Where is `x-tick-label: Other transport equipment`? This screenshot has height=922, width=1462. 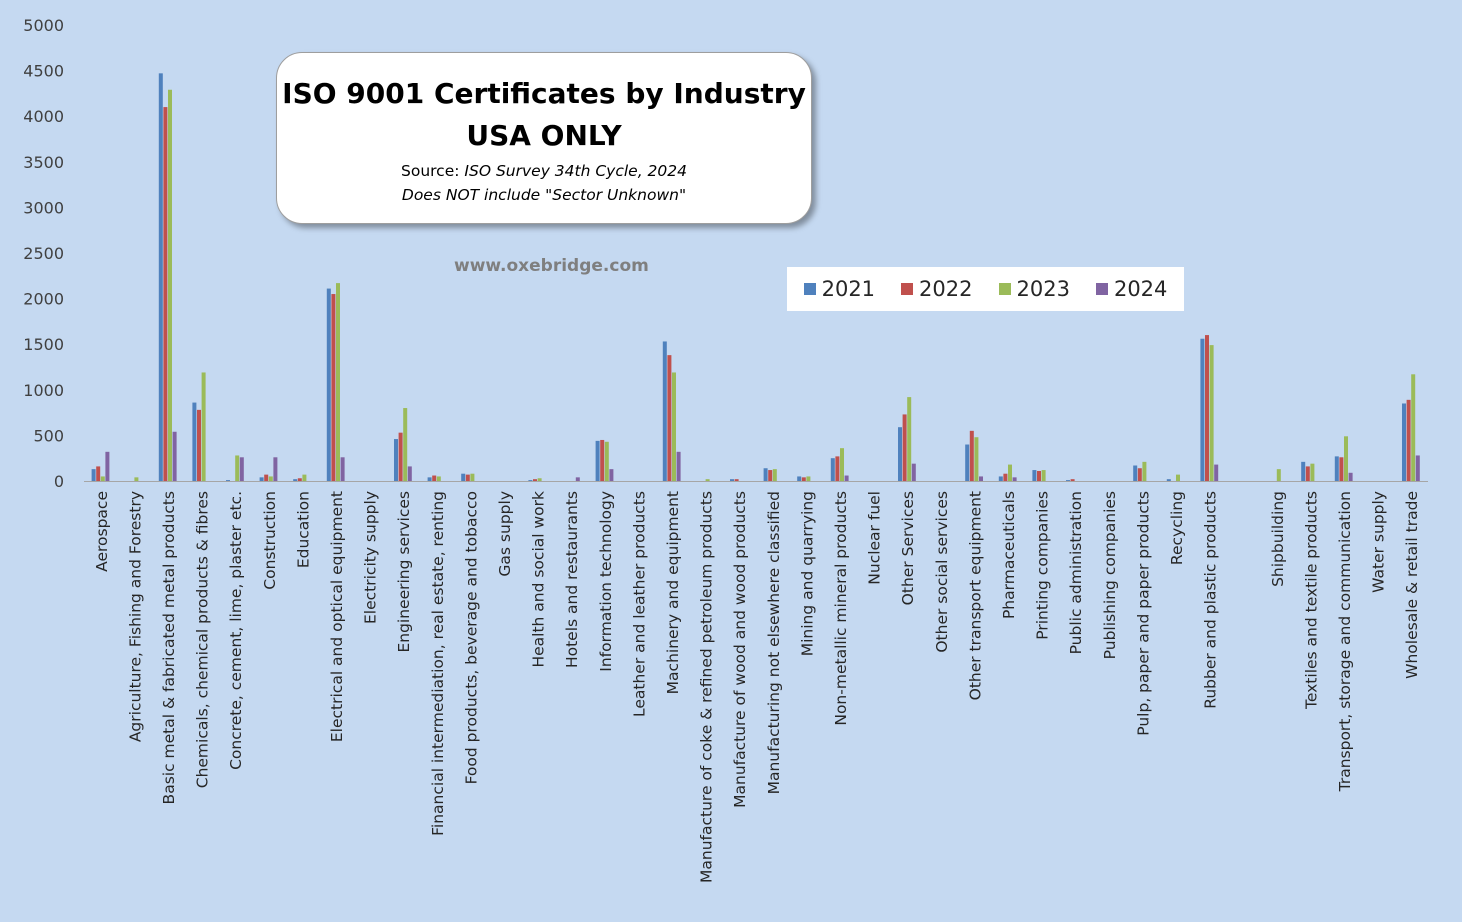 x-tick-label: Other transport equipment is located at coordinates (975, 595).